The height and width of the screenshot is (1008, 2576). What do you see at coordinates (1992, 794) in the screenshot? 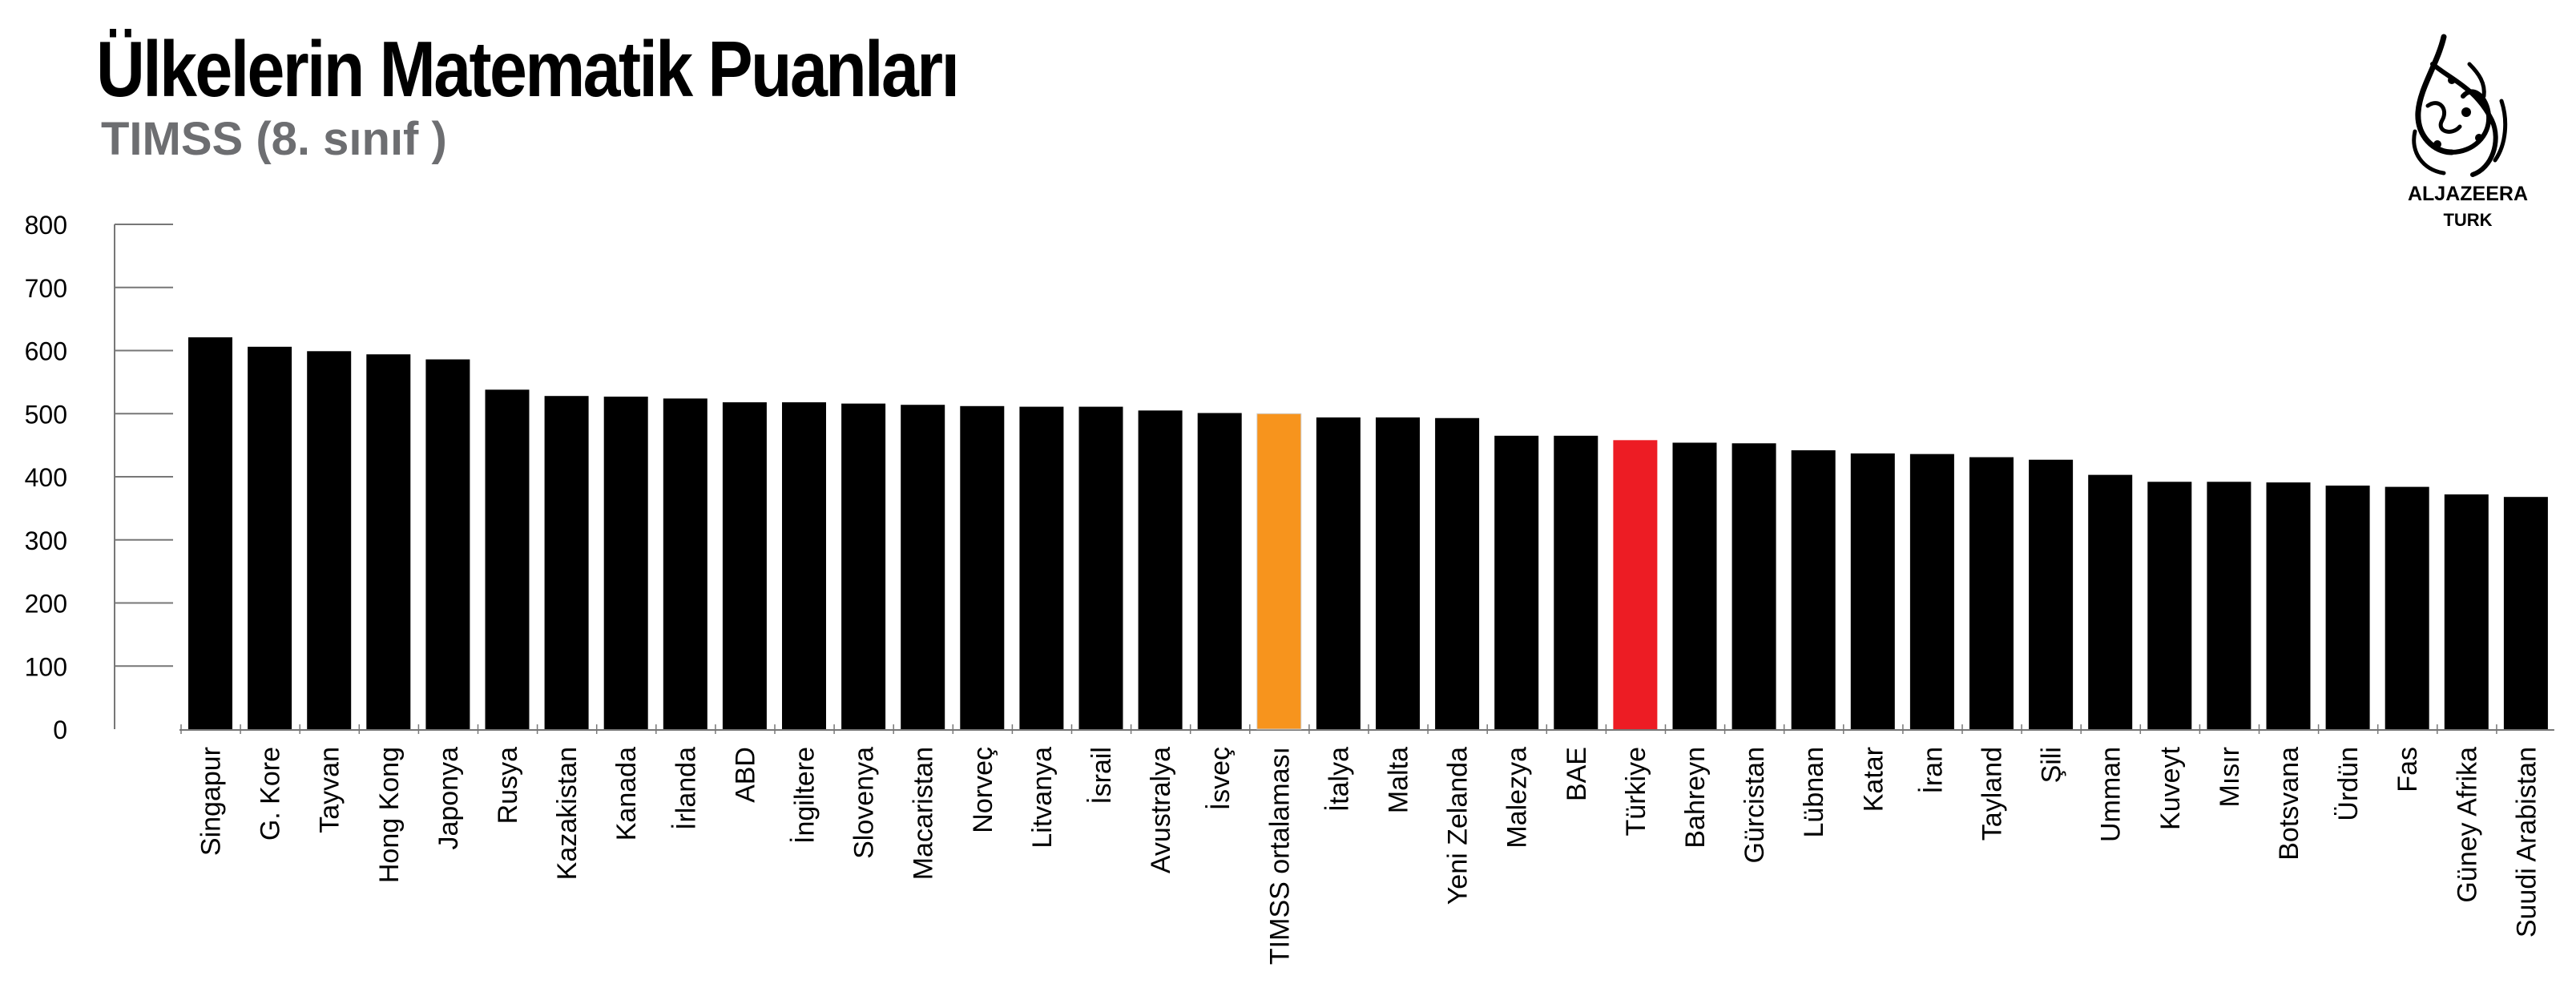
I see `category-label: Tayland` at bounding box center [1992, 794].